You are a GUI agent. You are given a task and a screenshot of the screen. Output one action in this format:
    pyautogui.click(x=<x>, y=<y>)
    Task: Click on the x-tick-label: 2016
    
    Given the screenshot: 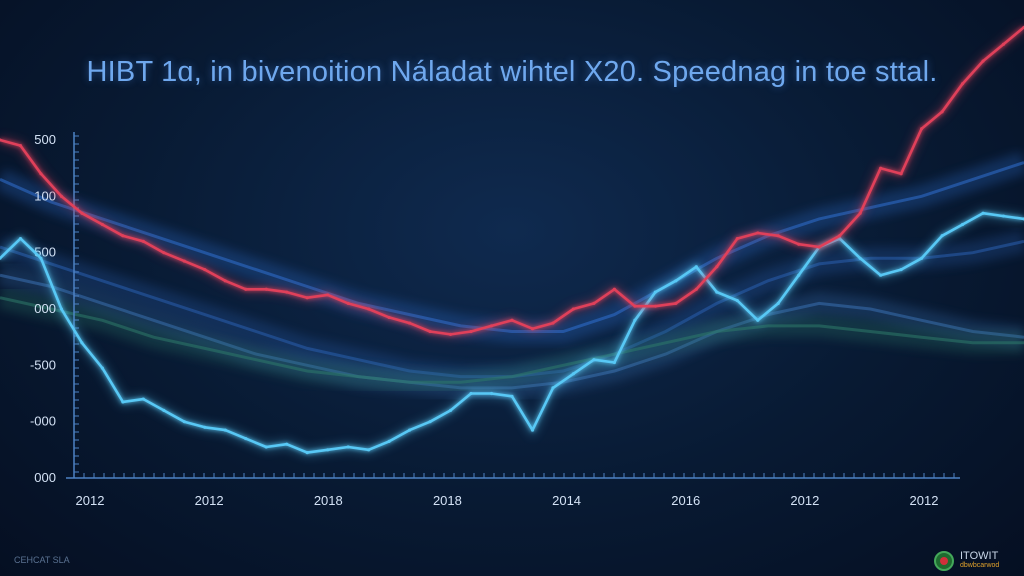 What is the action you would take?
    pyautogui.click(x=685, y=500)
    